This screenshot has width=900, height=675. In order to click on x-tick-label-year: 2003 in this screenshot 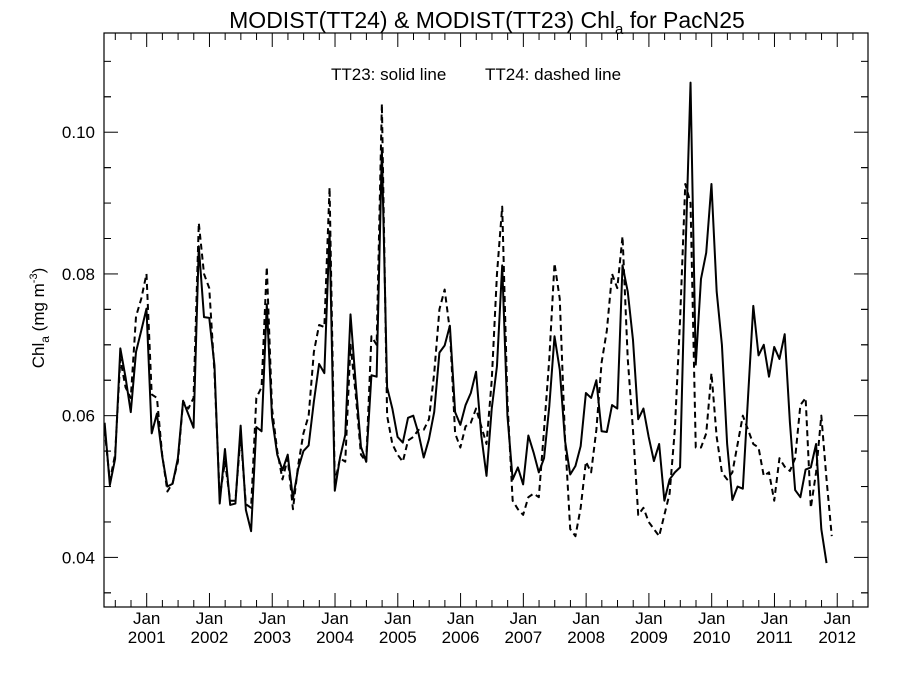, I will do `click(272, 637)`.